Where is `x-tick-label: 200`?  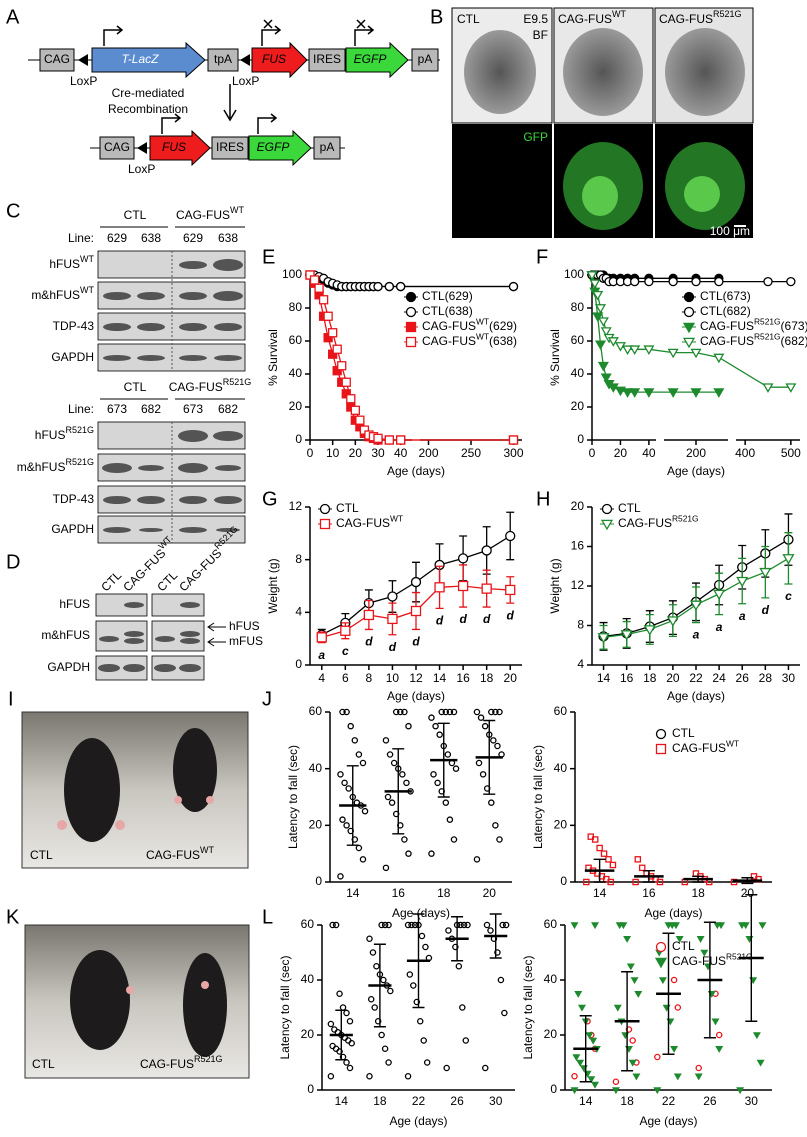 x-tick-label: 200 is located at coordinates (428, 453).